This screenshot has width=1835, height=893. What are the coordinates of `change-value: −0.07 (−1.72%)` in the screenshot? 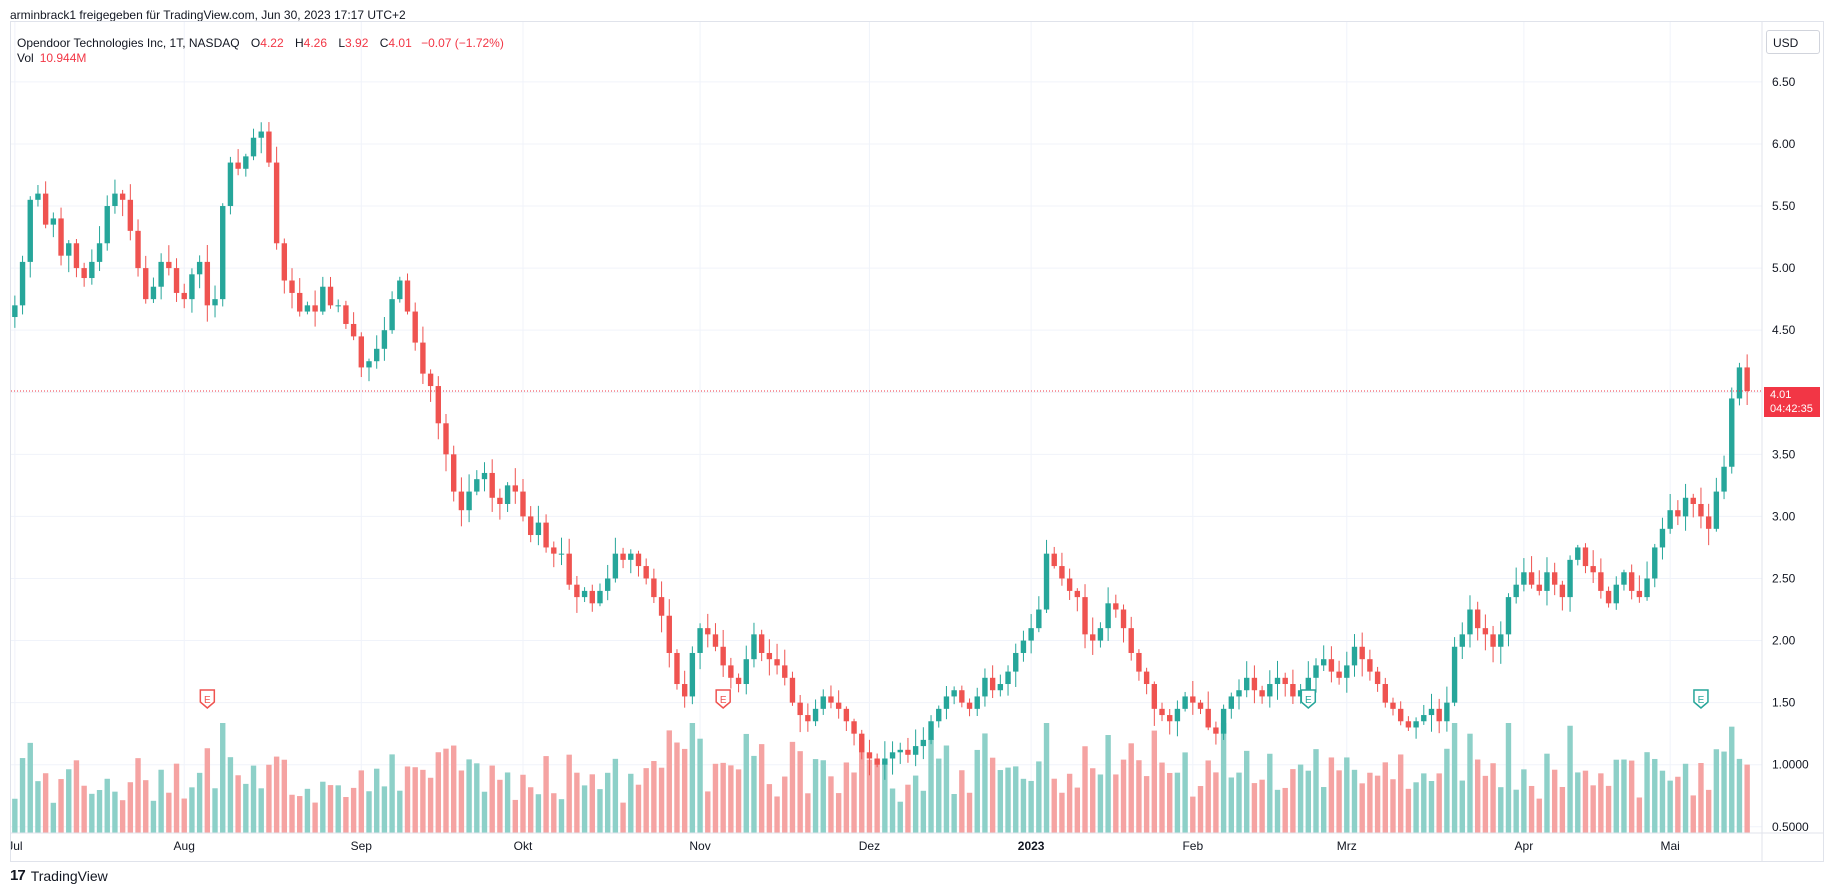 It's located at (462, 43).